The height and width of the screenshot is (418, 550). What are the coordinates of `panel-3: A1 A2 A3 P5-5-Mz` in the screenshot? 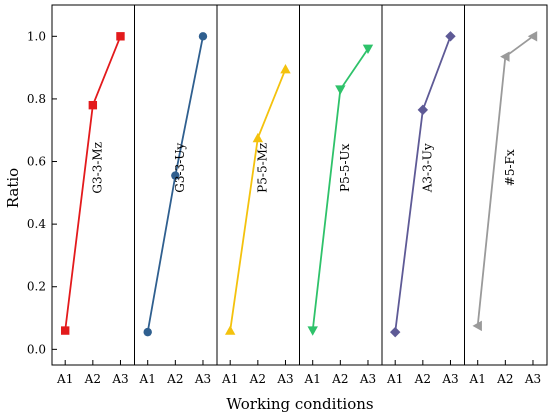 It's located at (258, 195).